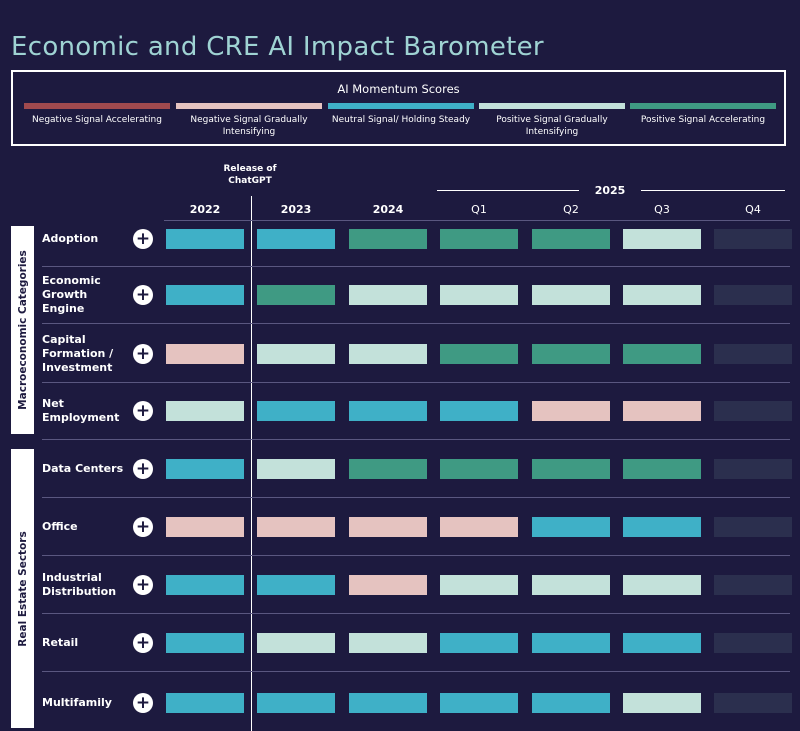  I want to click on column-header-2023: 2023, so click(296, 209).